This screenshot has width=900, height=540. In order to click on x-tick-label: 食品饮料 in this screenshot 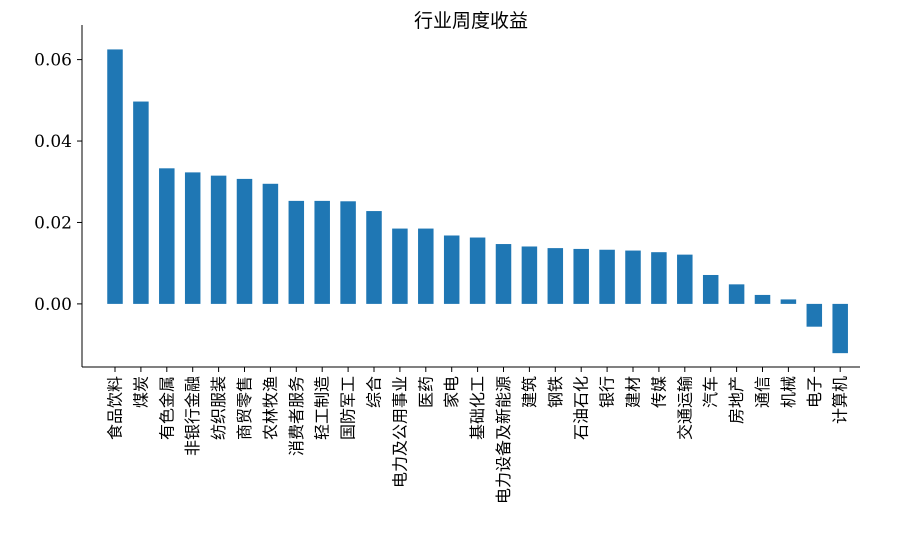, I will do `click(115, 408)`.